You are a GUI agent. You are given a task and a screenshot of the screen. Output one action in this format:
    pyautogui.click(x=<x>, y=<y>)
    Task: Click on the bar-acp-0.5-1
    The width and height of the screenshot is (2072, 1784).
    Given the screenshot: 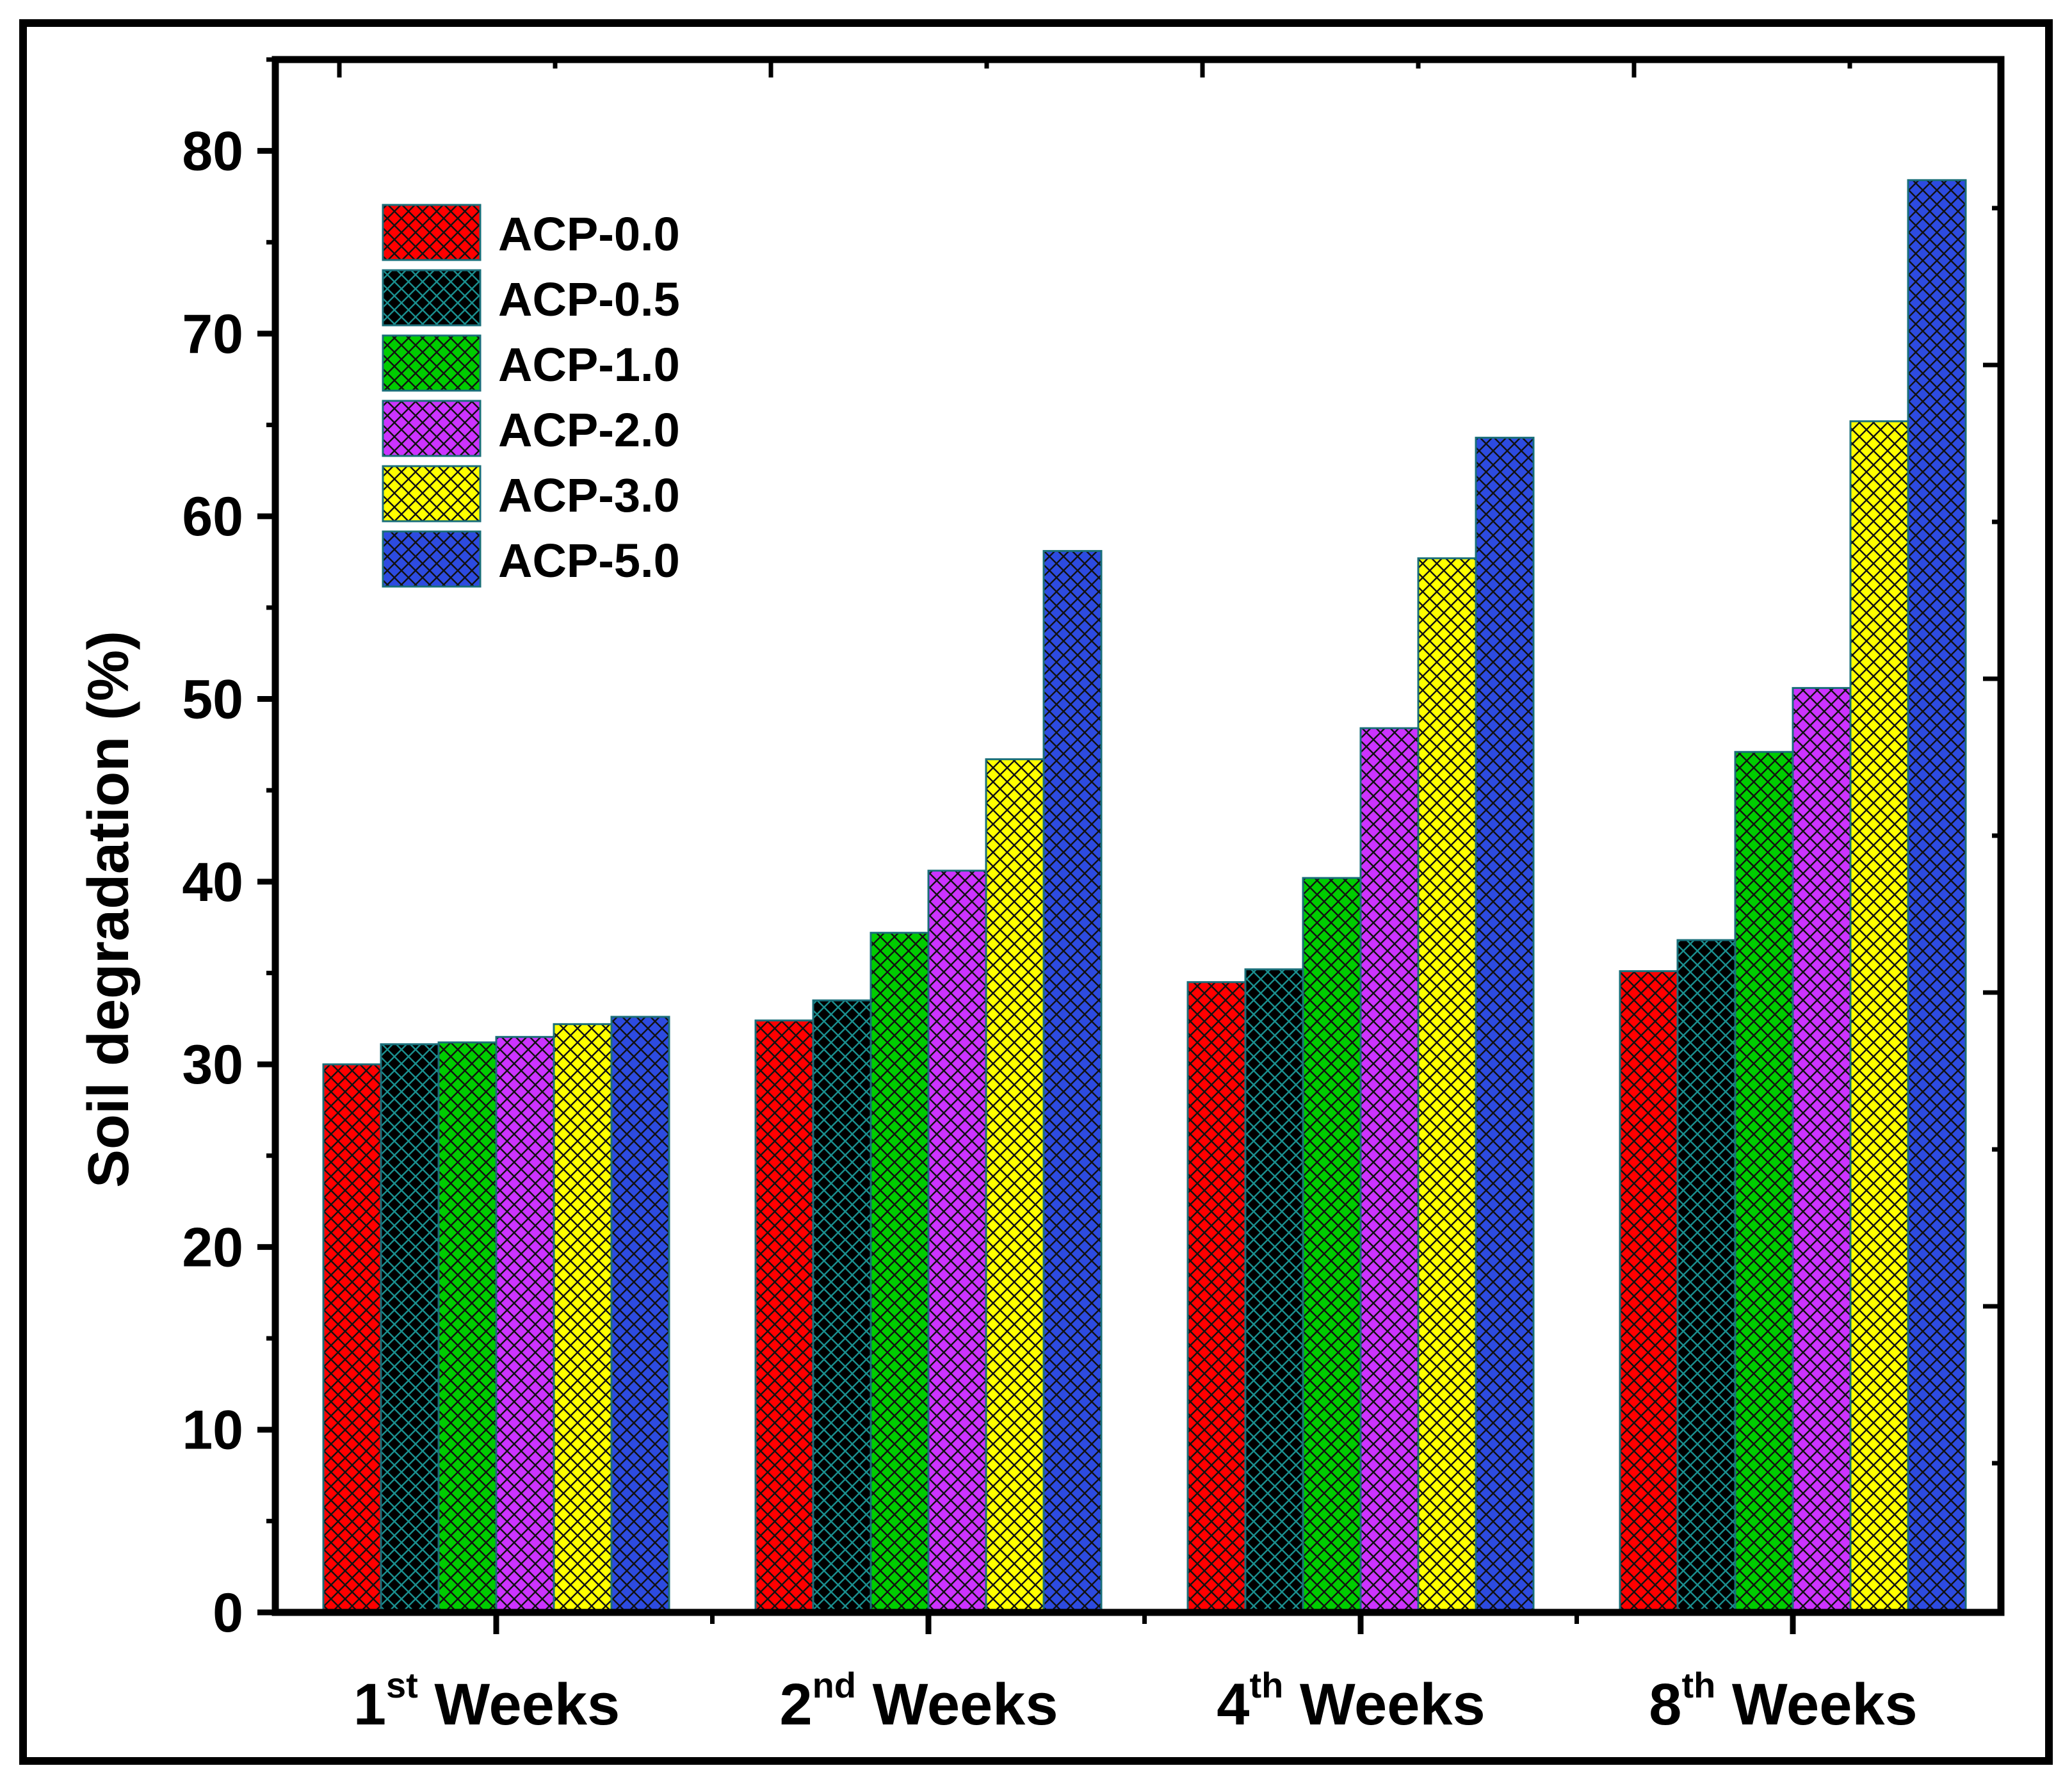 What is the action you would take?
    pyautogui.click(x=410, y=1328)
    